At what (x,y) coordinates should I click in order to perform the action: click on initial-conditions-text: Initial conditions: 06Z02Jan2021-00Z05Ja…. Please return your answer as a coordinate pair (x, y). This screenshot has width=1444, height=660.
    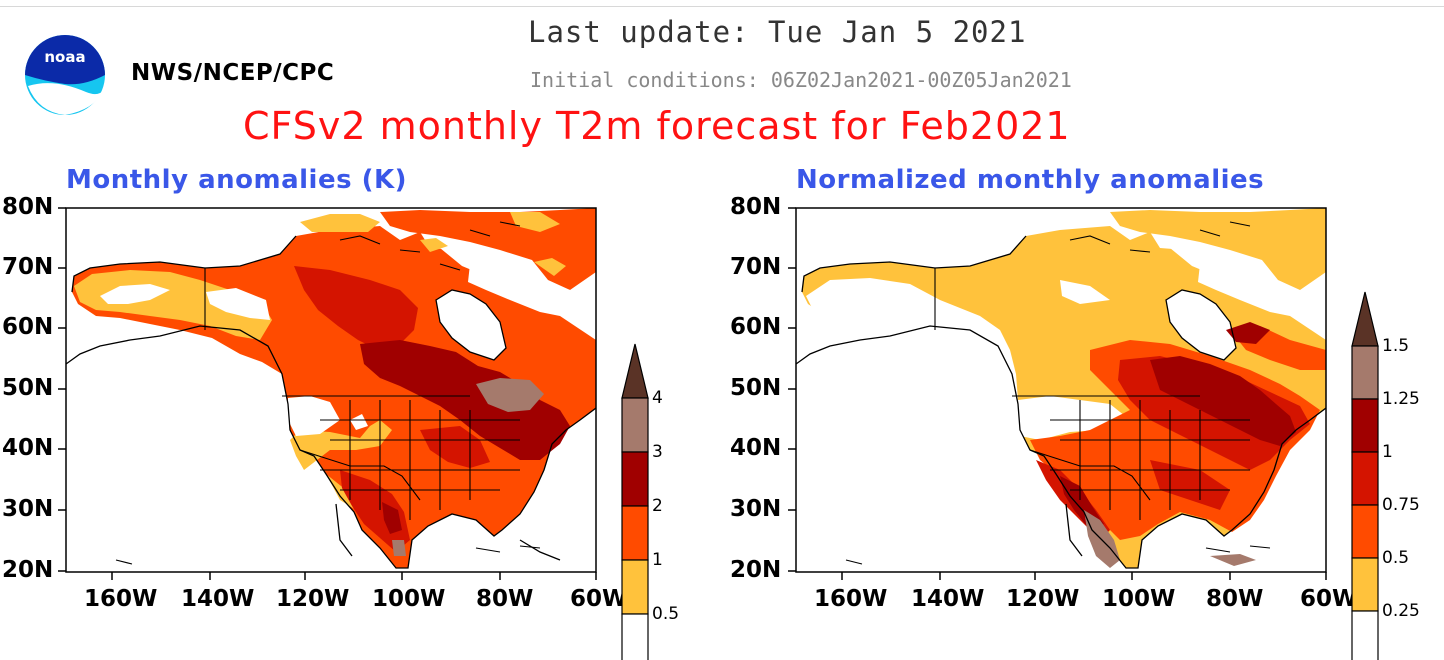
    Looking at the image, I should click on (801, 80).